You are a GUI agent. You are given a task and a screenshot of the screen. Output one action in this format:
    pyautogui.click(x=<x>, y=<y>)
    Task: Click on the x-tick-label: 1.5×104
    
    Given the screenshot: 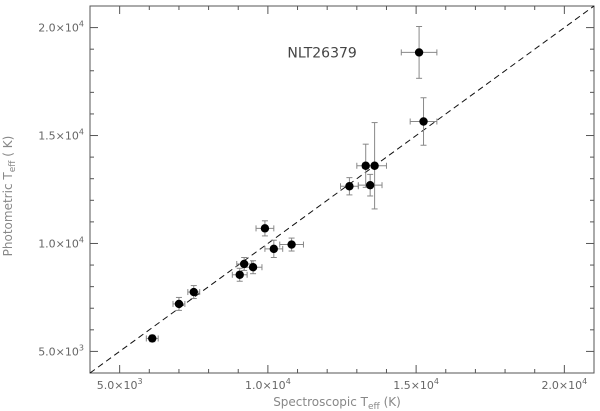 What is the action you would take?
    pyautogui.click(x=416, y=384)
    